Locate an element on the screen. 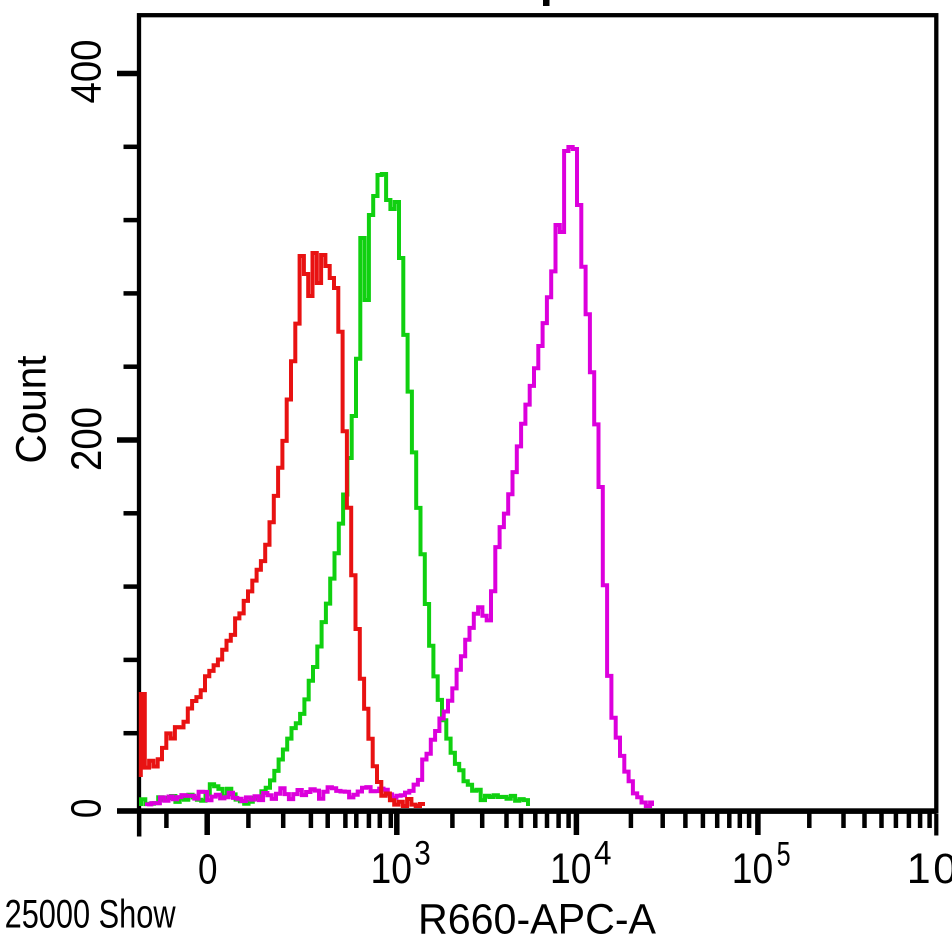 Image resolution: width=952 pixels, height=942 pixels. svg-text: R660-APC-A is located at coordinates (537, 919).